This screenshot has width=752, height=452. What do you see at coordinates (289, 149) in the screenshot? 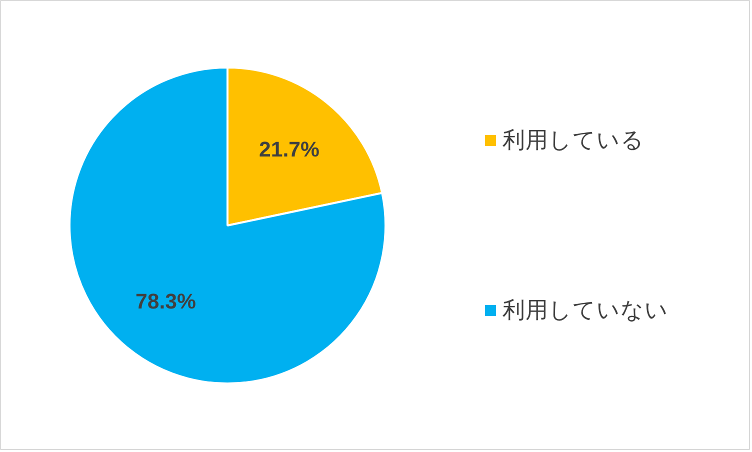
I see `data-label: 21.7%` at bounding box center [289, 149].